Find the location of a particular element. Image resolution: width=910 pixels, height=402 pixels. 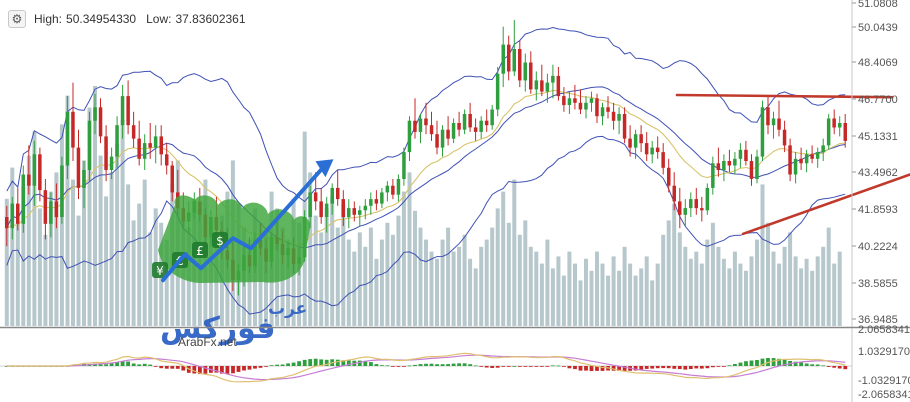

logo-growth-arrow is located at coordinates (242, 225).